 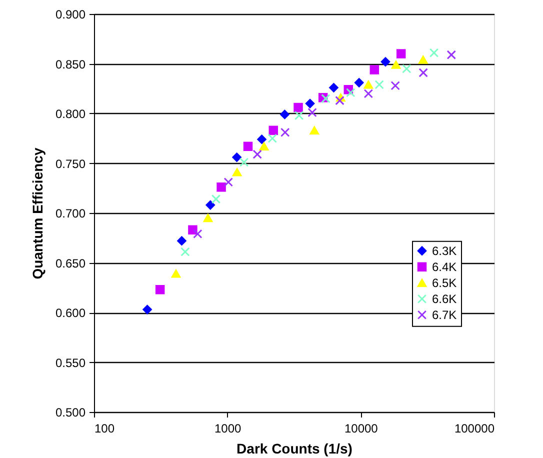 I want to click on y-tick-label: 0.550, so click(x=70, y=363).